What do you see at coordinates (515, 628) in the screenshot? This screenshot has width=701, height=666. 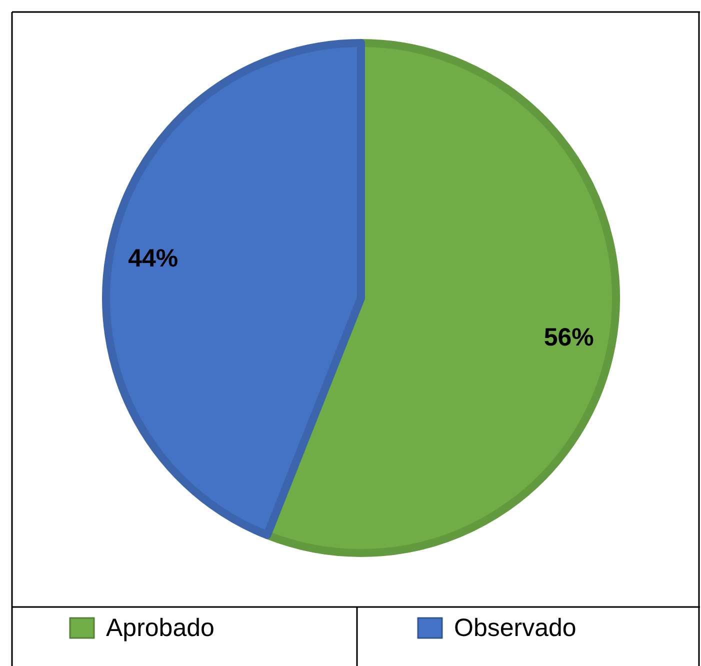 I see `legend-label: Observado` at bounding box center [515, 628].